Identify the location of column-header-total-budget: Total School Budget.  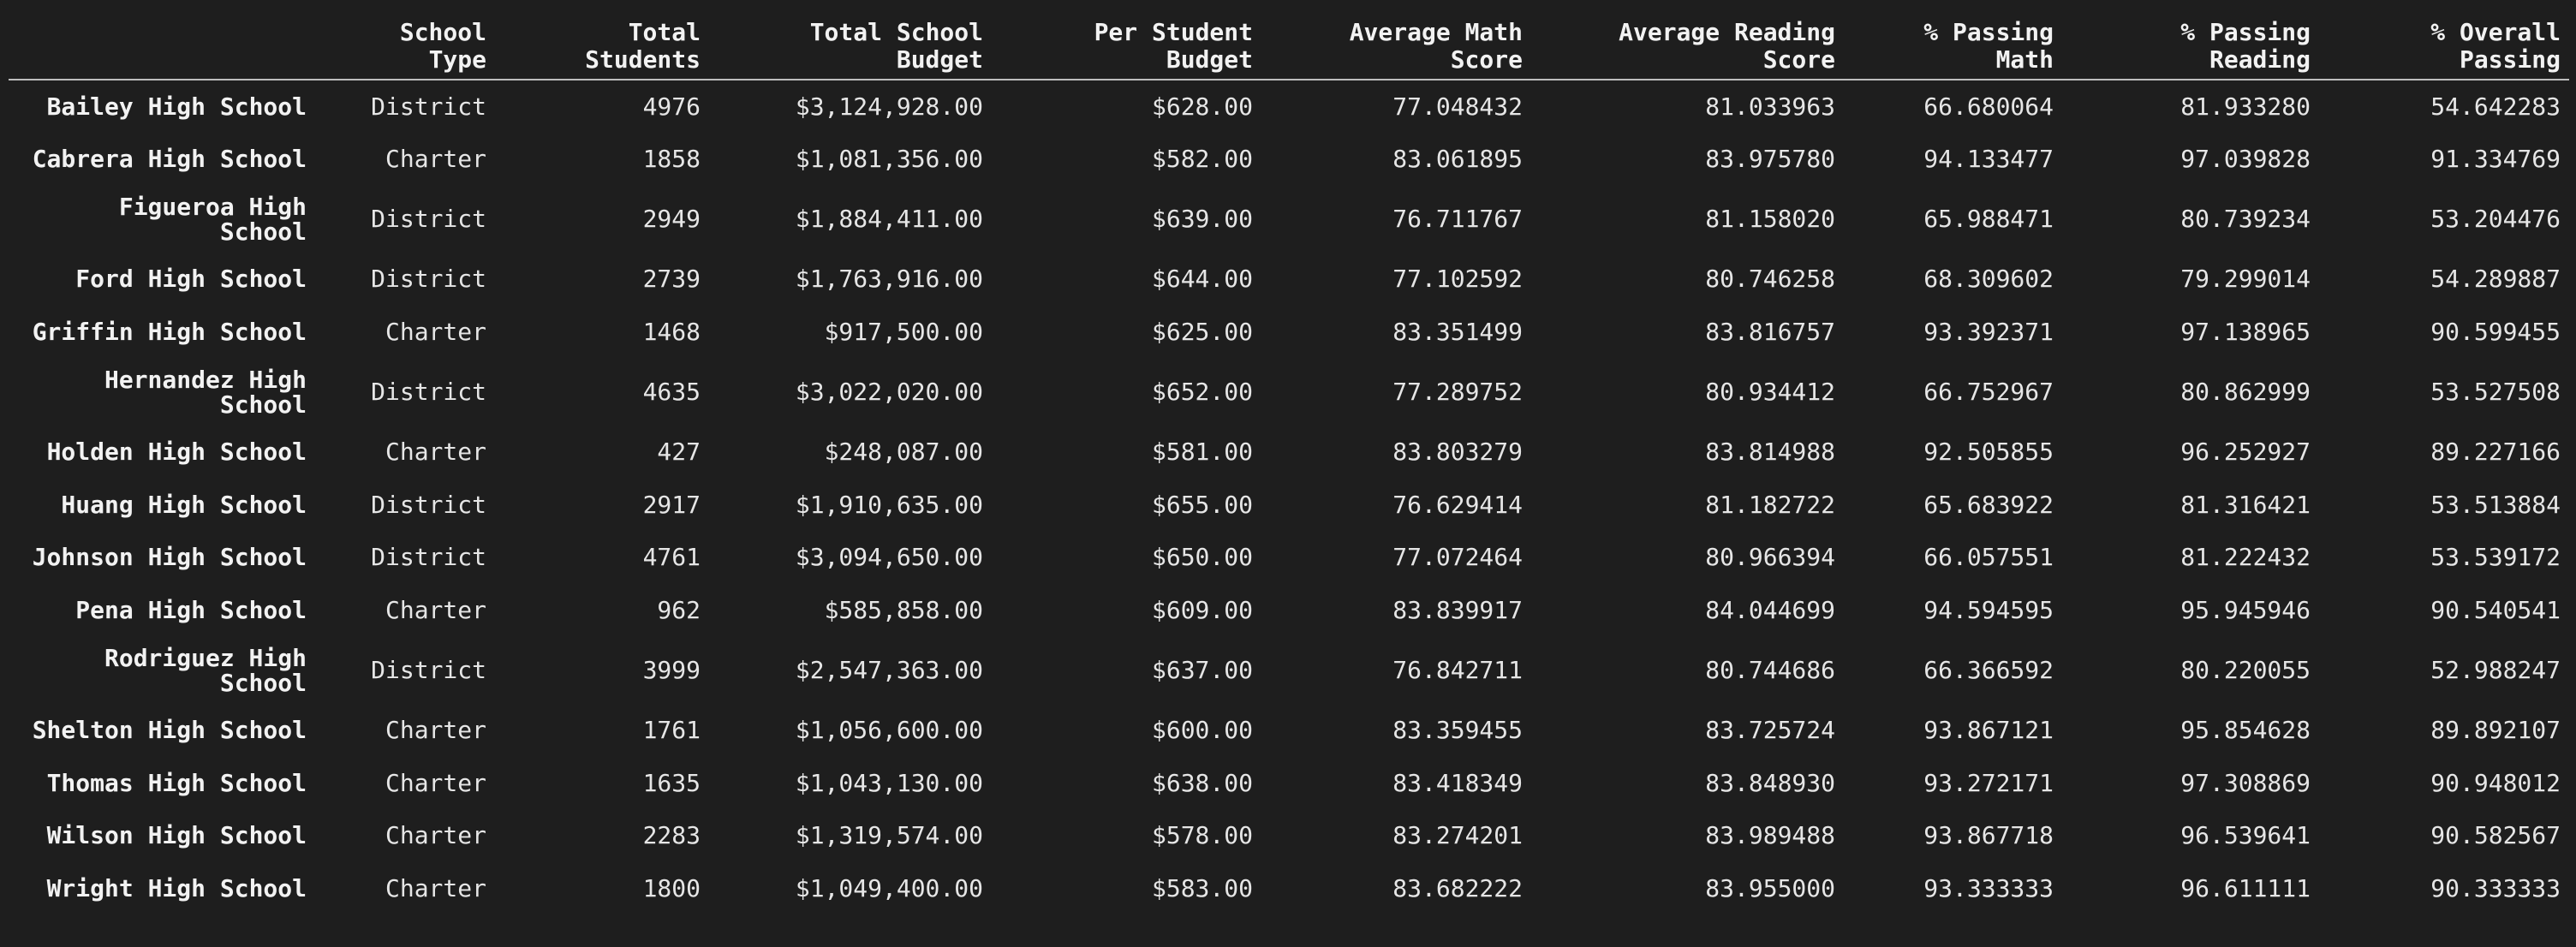
(850, 49).